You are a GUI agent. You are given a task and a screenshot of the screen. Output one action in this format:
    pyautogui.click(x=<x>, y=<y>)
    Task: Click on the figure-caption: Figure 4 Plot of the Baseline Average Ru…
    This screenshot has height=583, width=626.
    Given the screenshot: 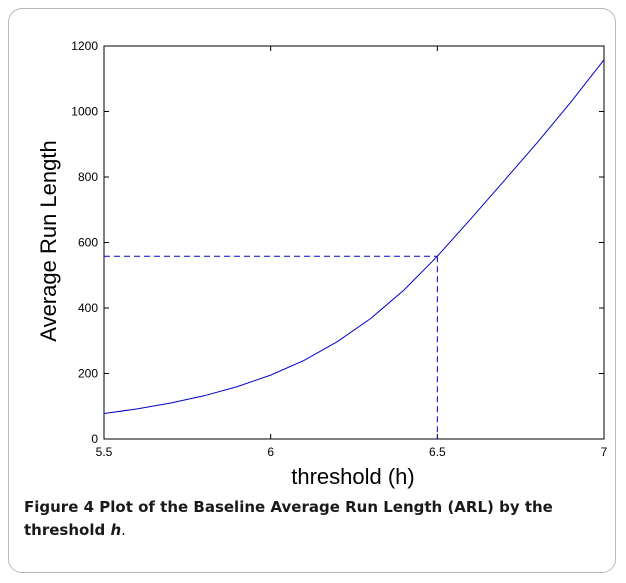 What is the action you would take?
    pyautogui.click(x=314, y=519)
    